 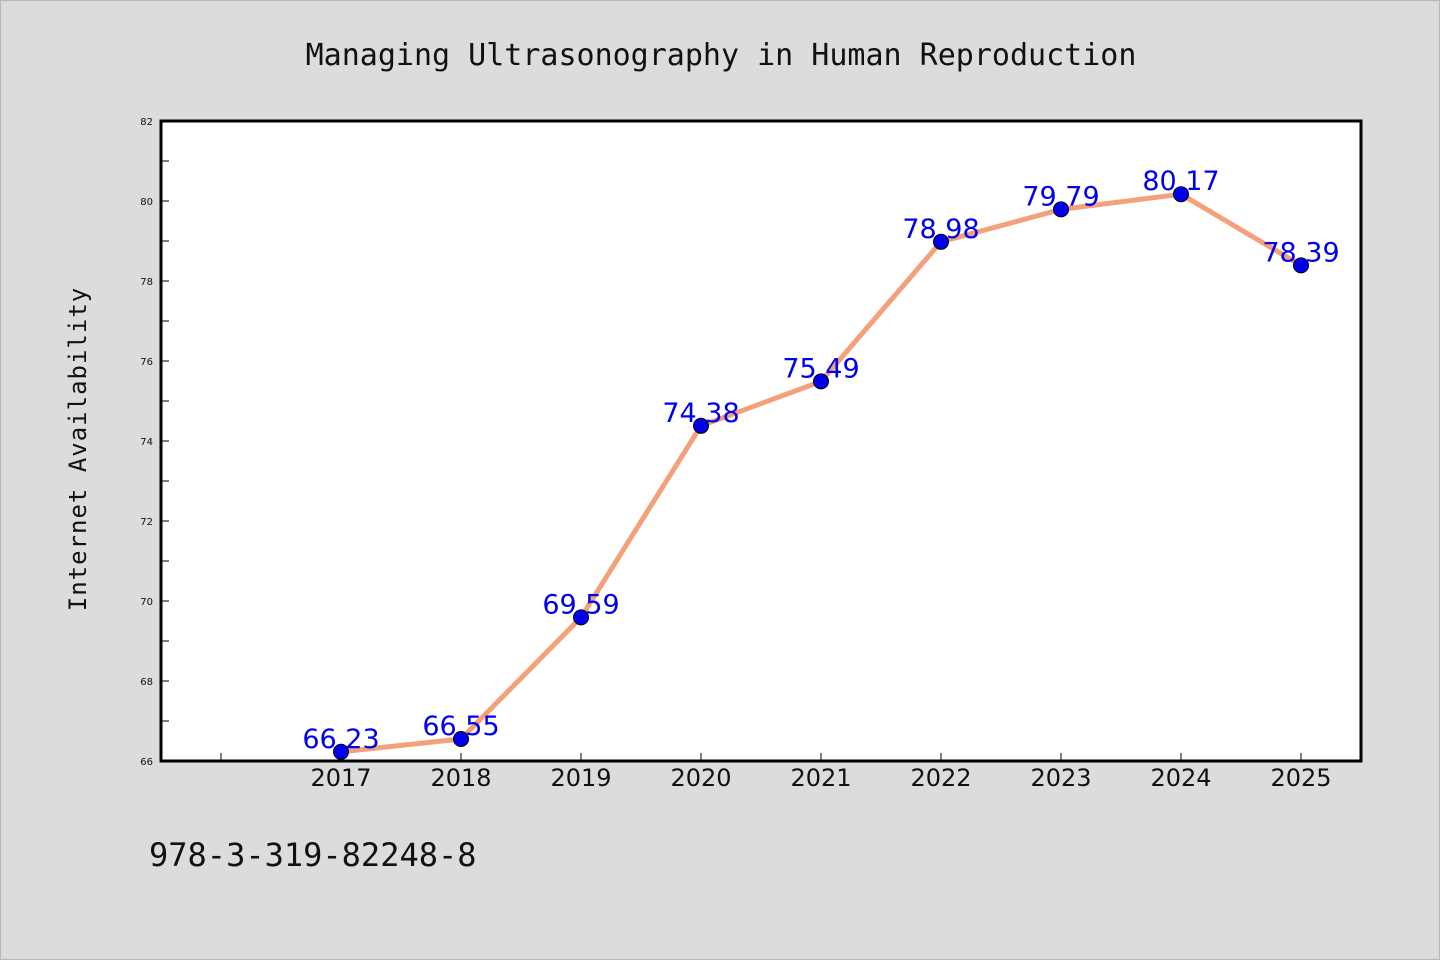 What do you see at coordinates (340, 739) in the screenshot?
I see `data-label: 66.23` at bounding box center [340, 739].